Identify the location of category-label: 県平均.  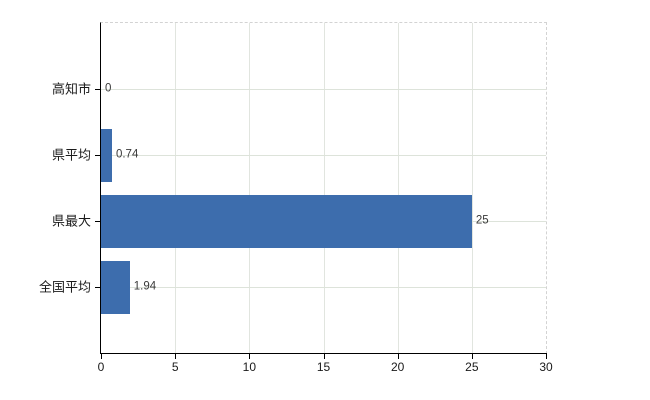
(71, 155).